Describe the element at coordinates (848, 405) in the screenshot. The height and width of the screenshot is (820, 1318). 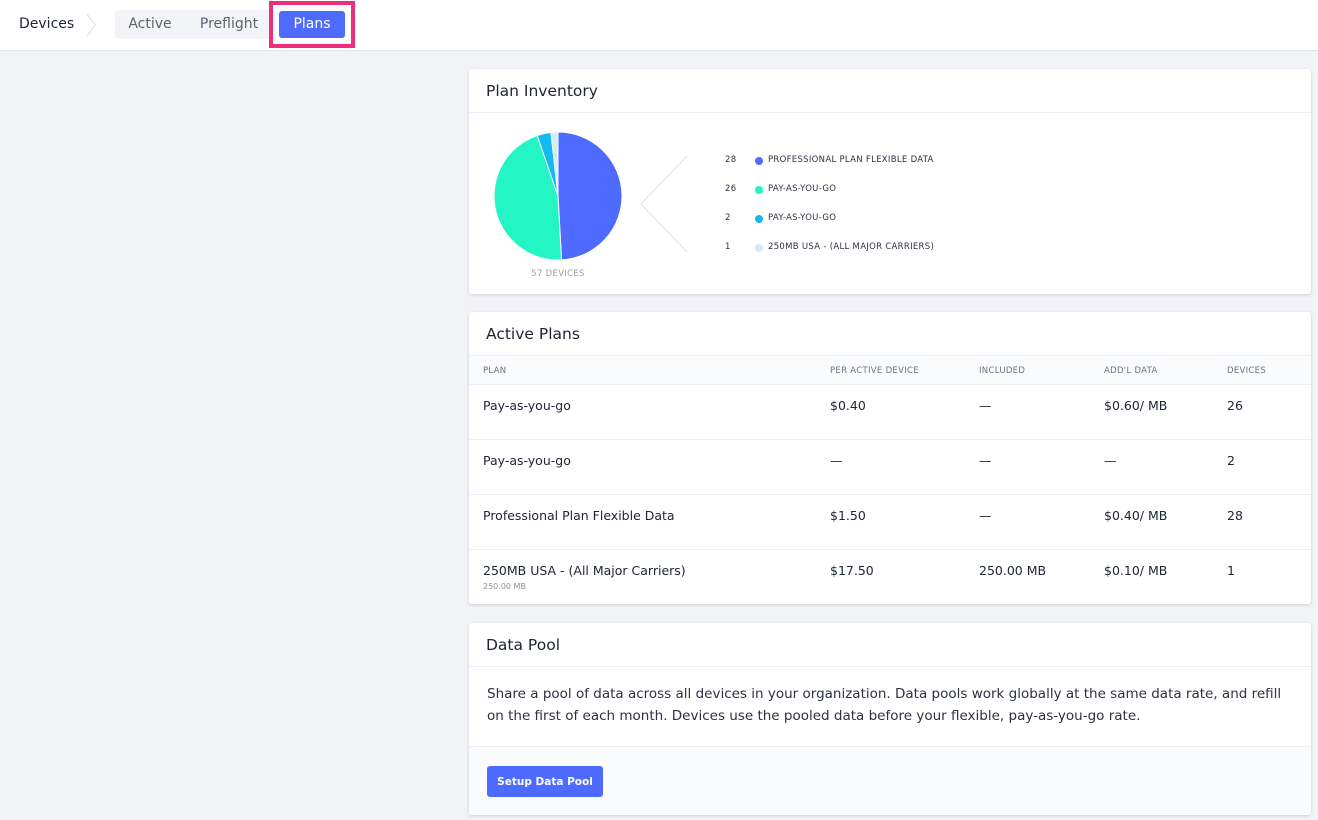
I see `cell-per-active-device: $0.40` at that location.